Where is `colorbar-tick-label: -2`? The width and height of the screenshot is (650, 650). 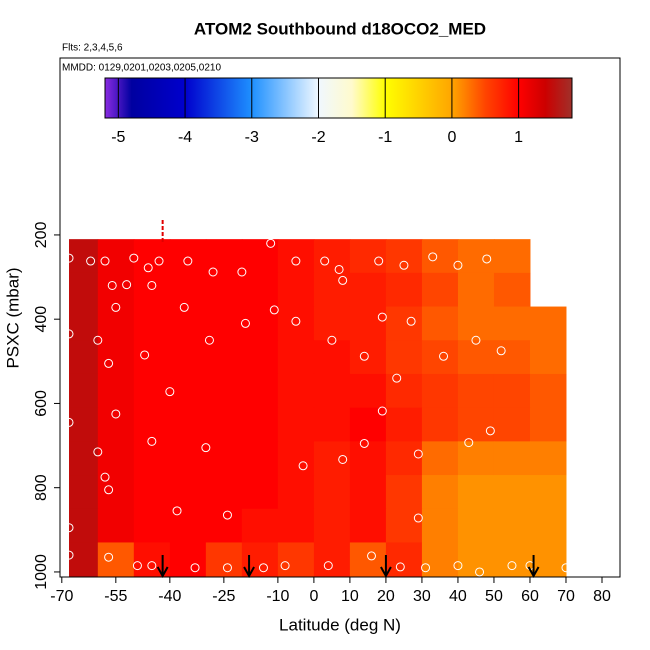
colorbar-tick-label: -2 is located at coordinates (318, 137).